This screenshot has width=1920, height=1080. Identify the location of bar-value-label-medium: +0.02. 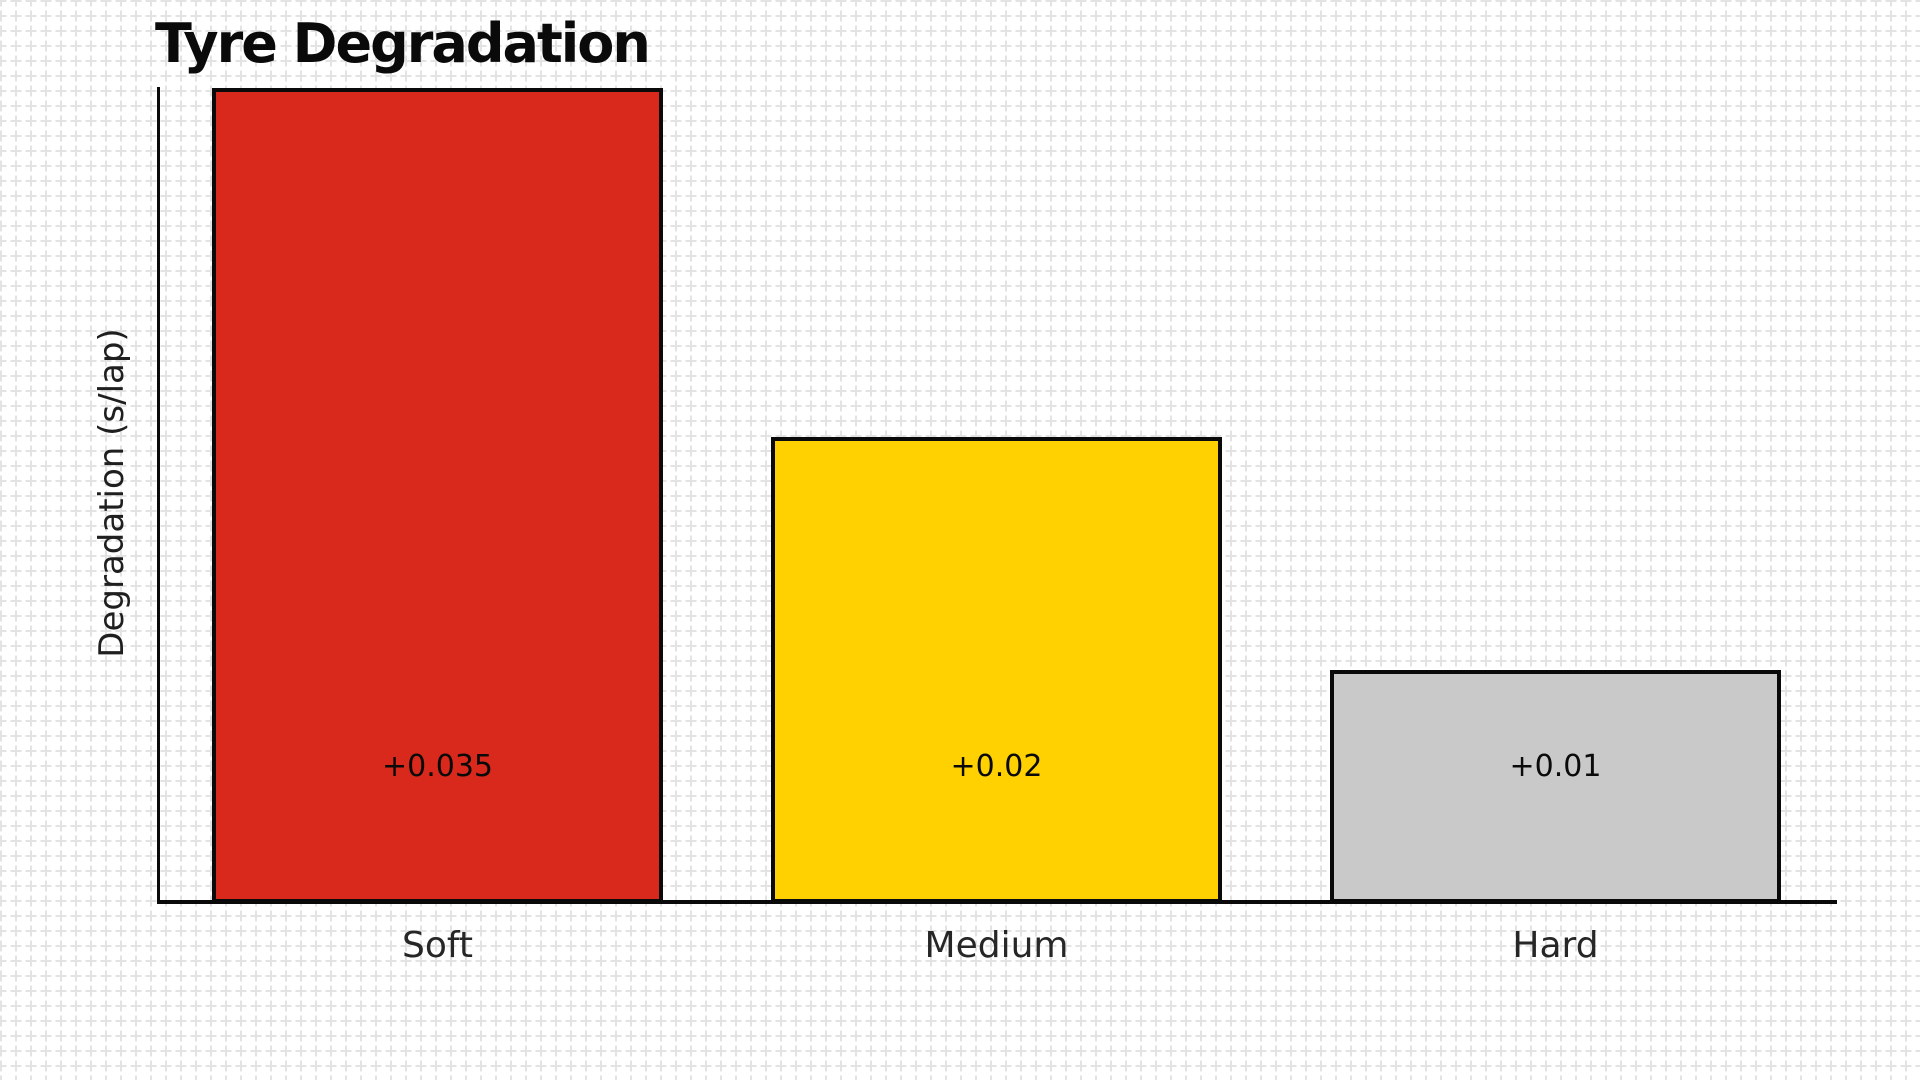
(996, 766).